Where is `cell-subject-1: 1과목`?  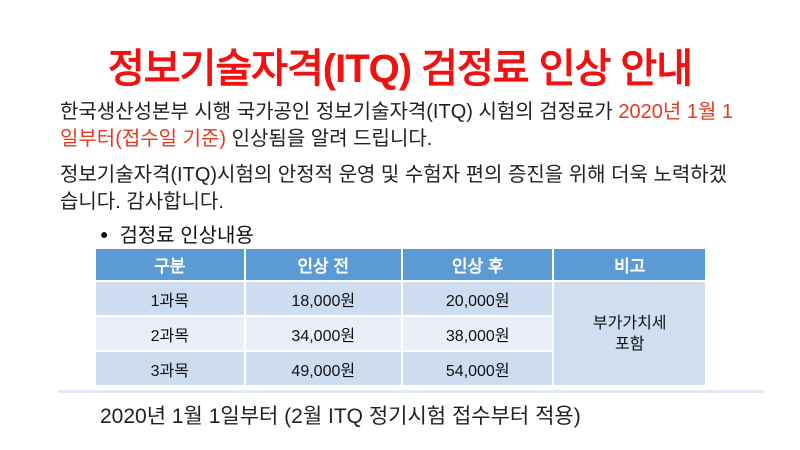
cell-subject-1: 1과목 is located at coordinates (170, 298).